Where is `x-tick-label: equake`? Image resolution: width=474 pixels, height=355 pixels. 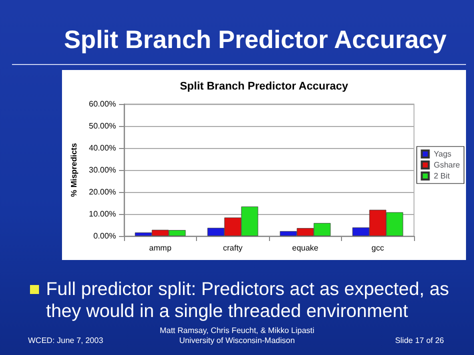
x-tick-label: equake is located at coordinates (305, 248).